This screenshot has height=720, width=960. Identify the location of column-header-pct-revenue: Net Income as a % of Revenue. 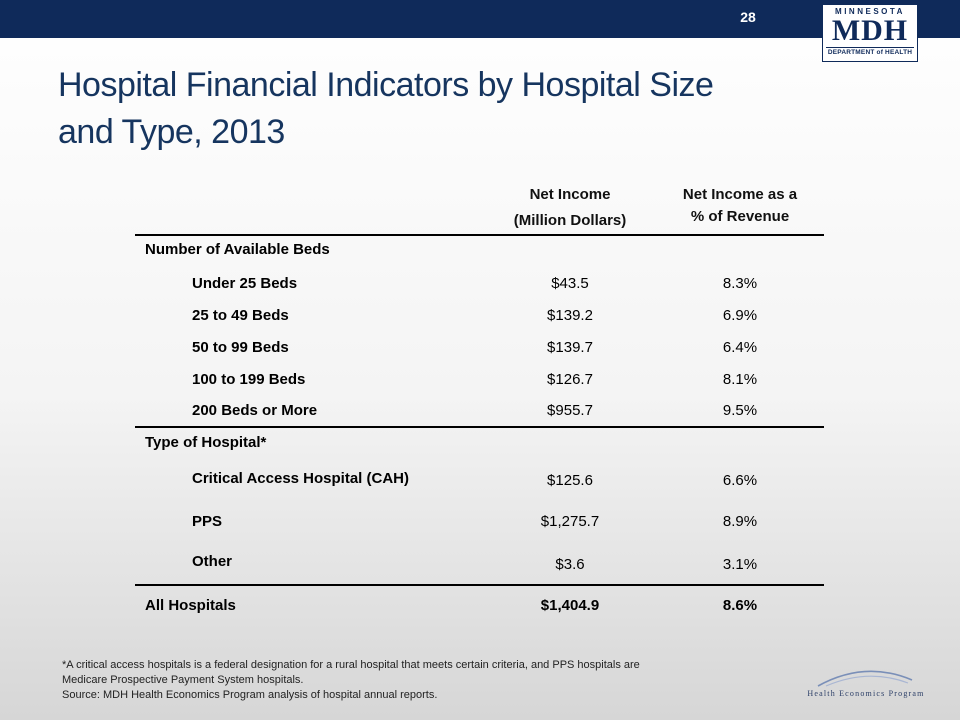
(740, 206).